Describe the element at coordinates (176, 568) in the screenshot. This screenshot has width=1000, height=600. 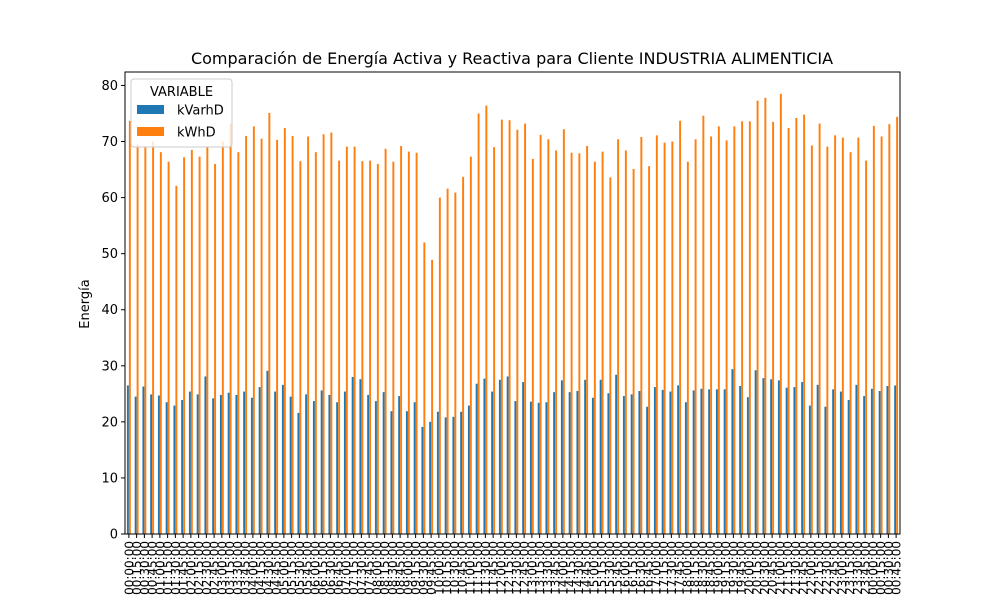
I see `x-tick-label: 01:30:00` at that location.